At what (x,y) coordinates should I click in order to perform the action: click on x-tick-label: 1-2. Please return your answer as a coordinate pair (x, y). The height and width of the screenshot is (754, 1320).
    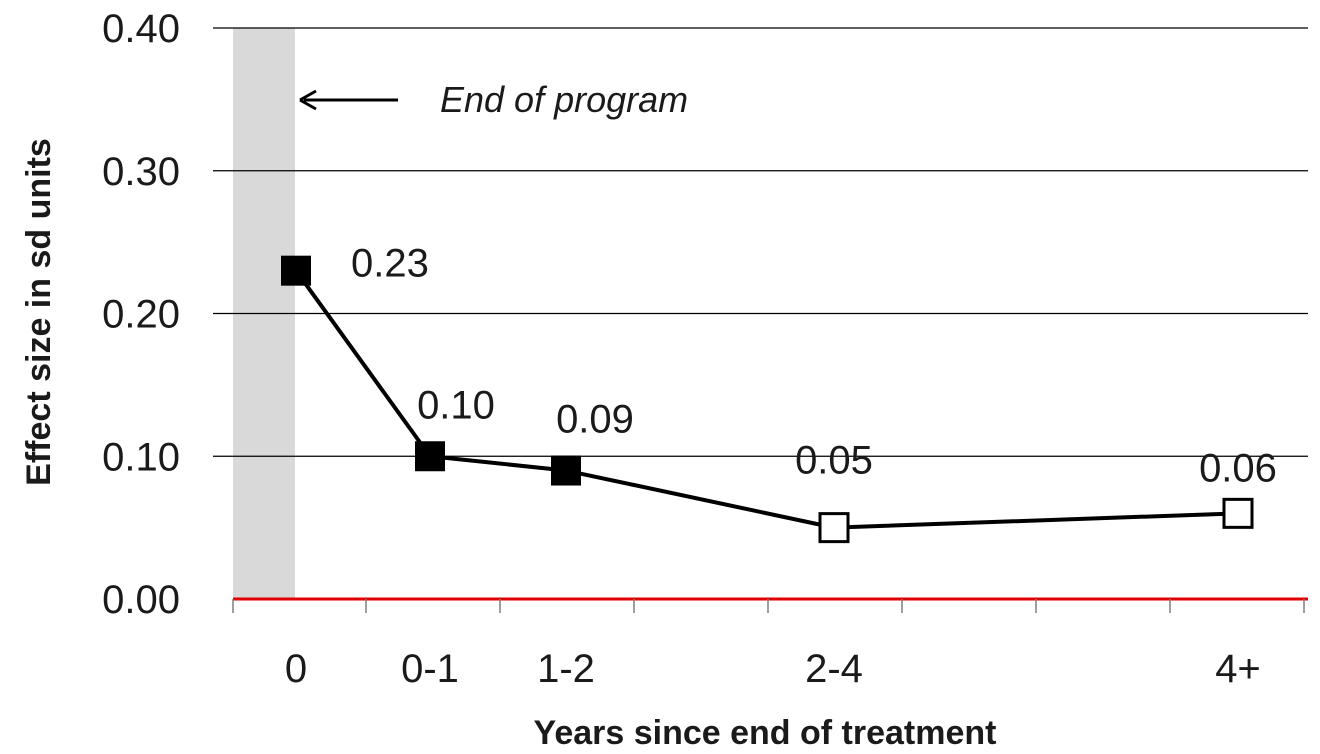
    Looking at the image, I should click on (566, 669).